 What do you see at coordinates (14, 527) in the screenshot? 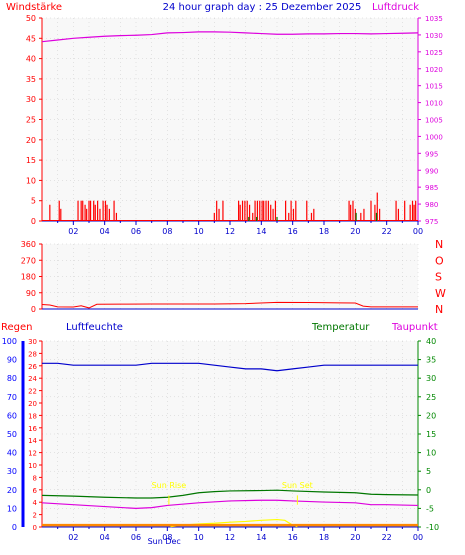
I see `humidity-tick-label: 0` at bounding box center [14, 527].